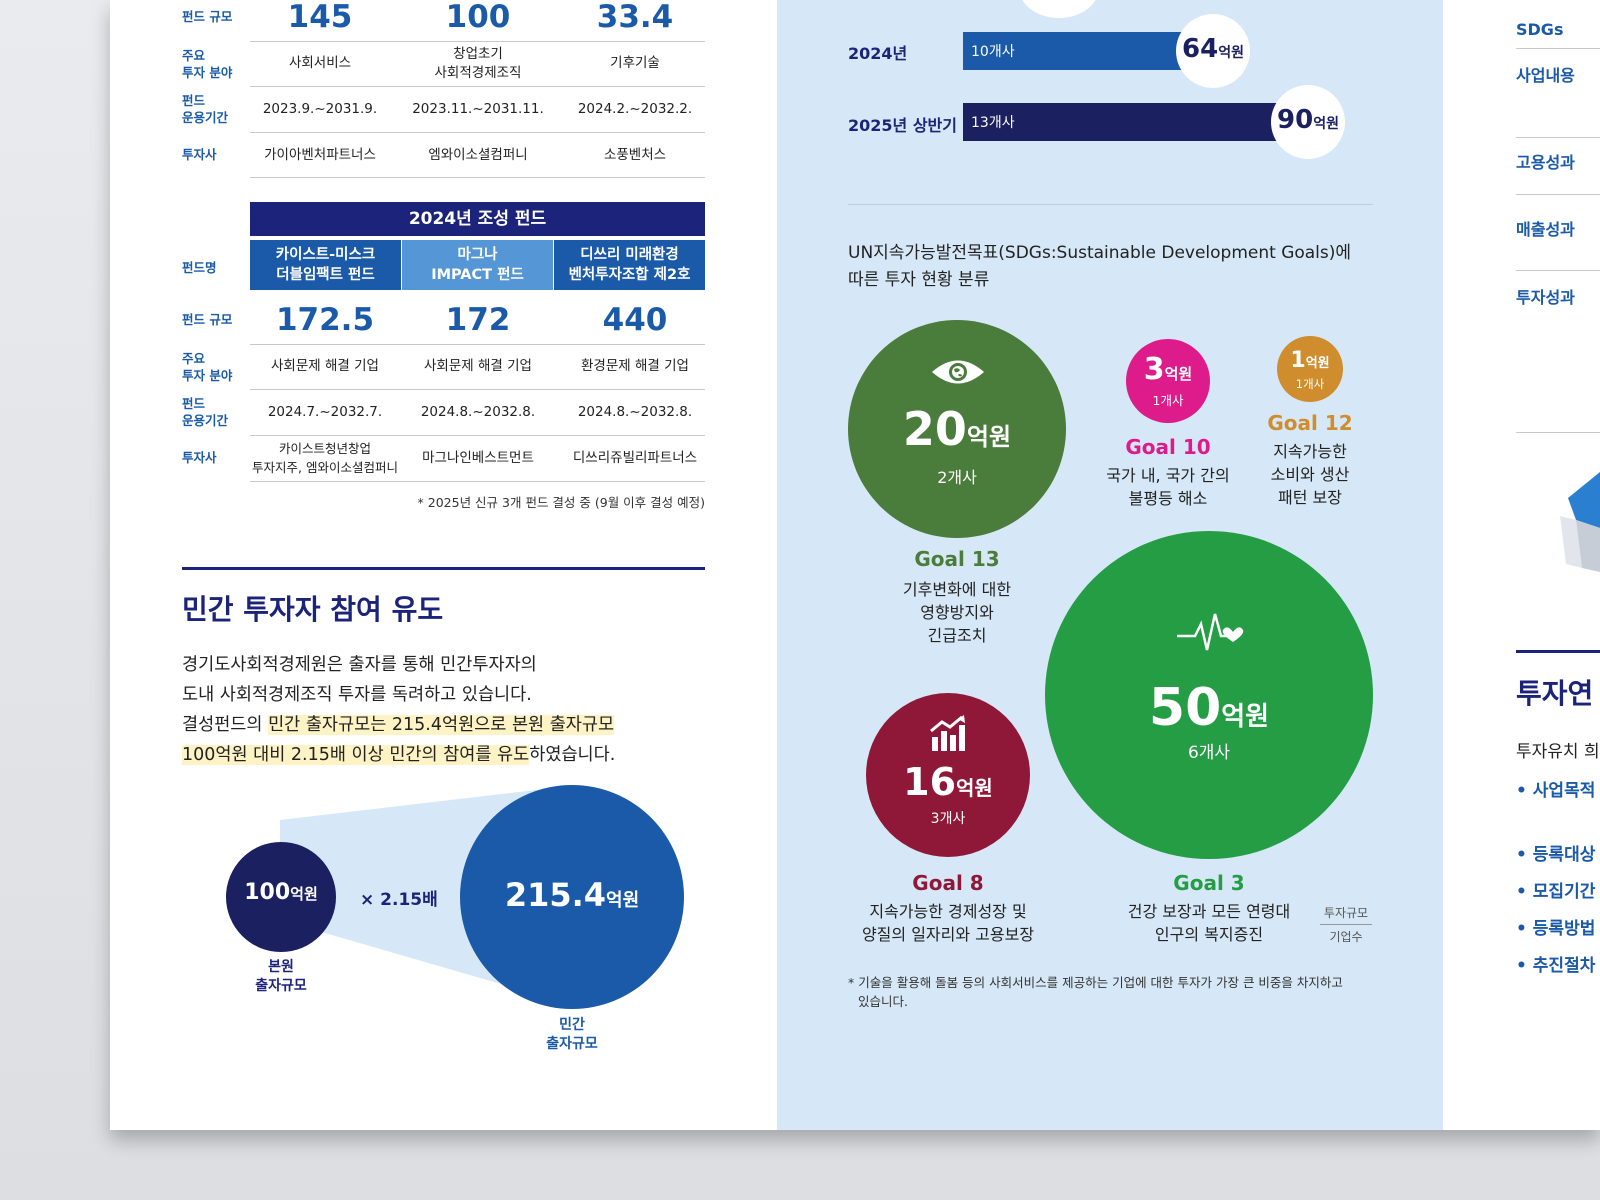 This screenshot has height=1200, width=1600. Describe the element at coordinates (572, 1034) in the screenshot. I see `private-investment-label: 민간 출자규모` at that location.